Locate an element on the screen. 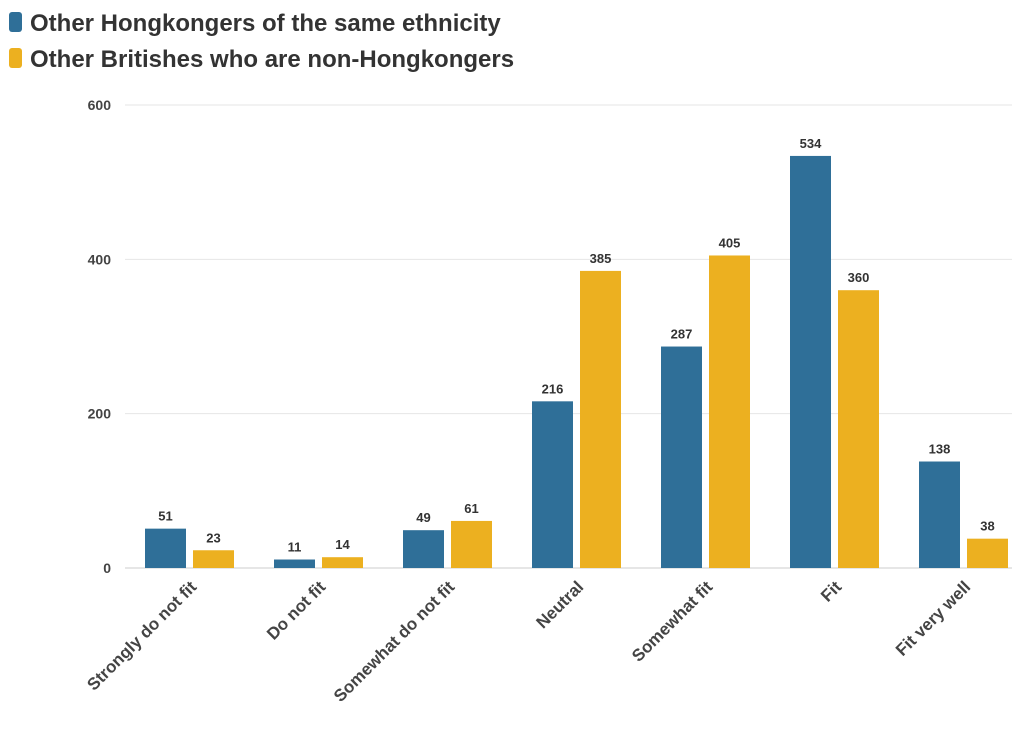  y-tick-label-600: 600 is located at coordinates (100, 105).